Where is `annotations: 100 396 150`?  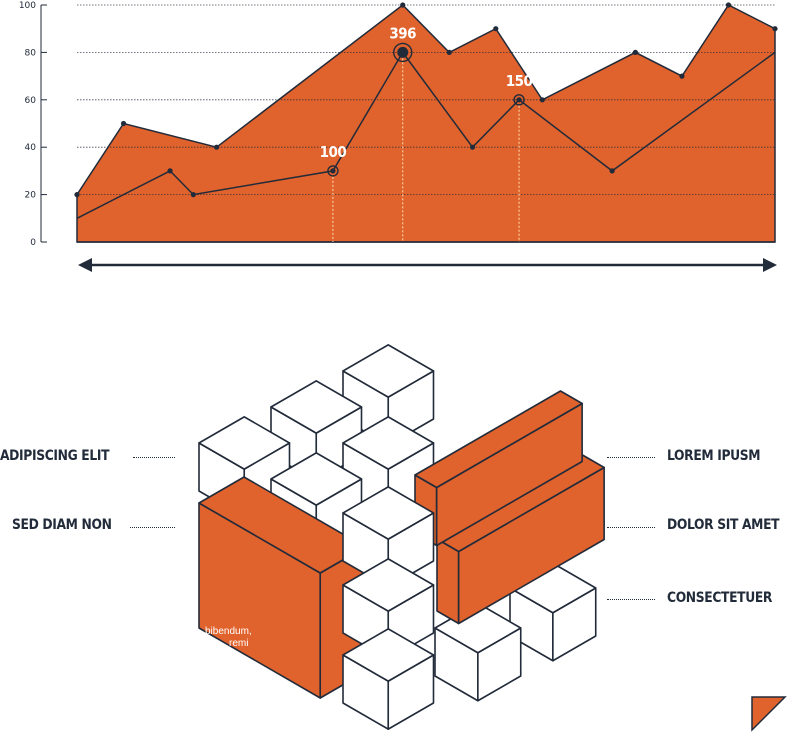 annotations: 100 396 150 is located at coordinates (426, 133).